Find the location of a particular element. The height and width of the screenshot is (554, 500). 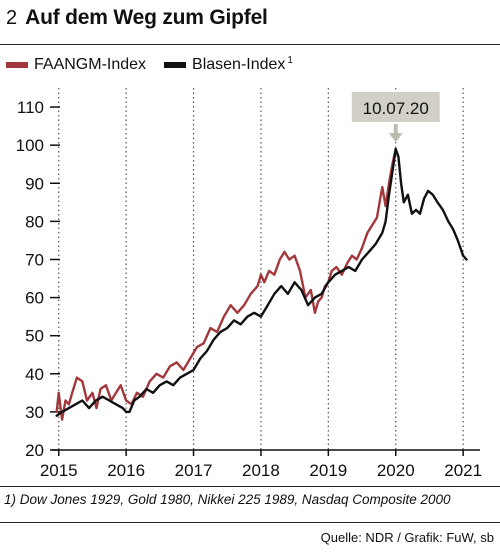

legend-swatch-faangm is located at coordinates (17, 65).